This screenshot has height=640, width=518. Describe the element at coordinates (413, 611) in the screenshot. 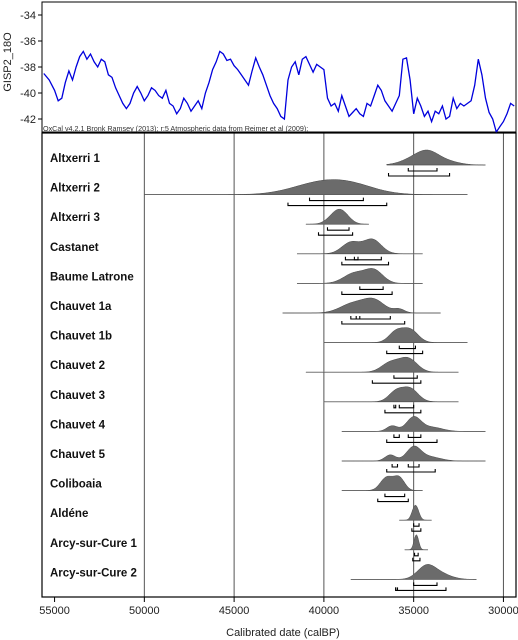

I see `x-tick-label: 35000` at that location.